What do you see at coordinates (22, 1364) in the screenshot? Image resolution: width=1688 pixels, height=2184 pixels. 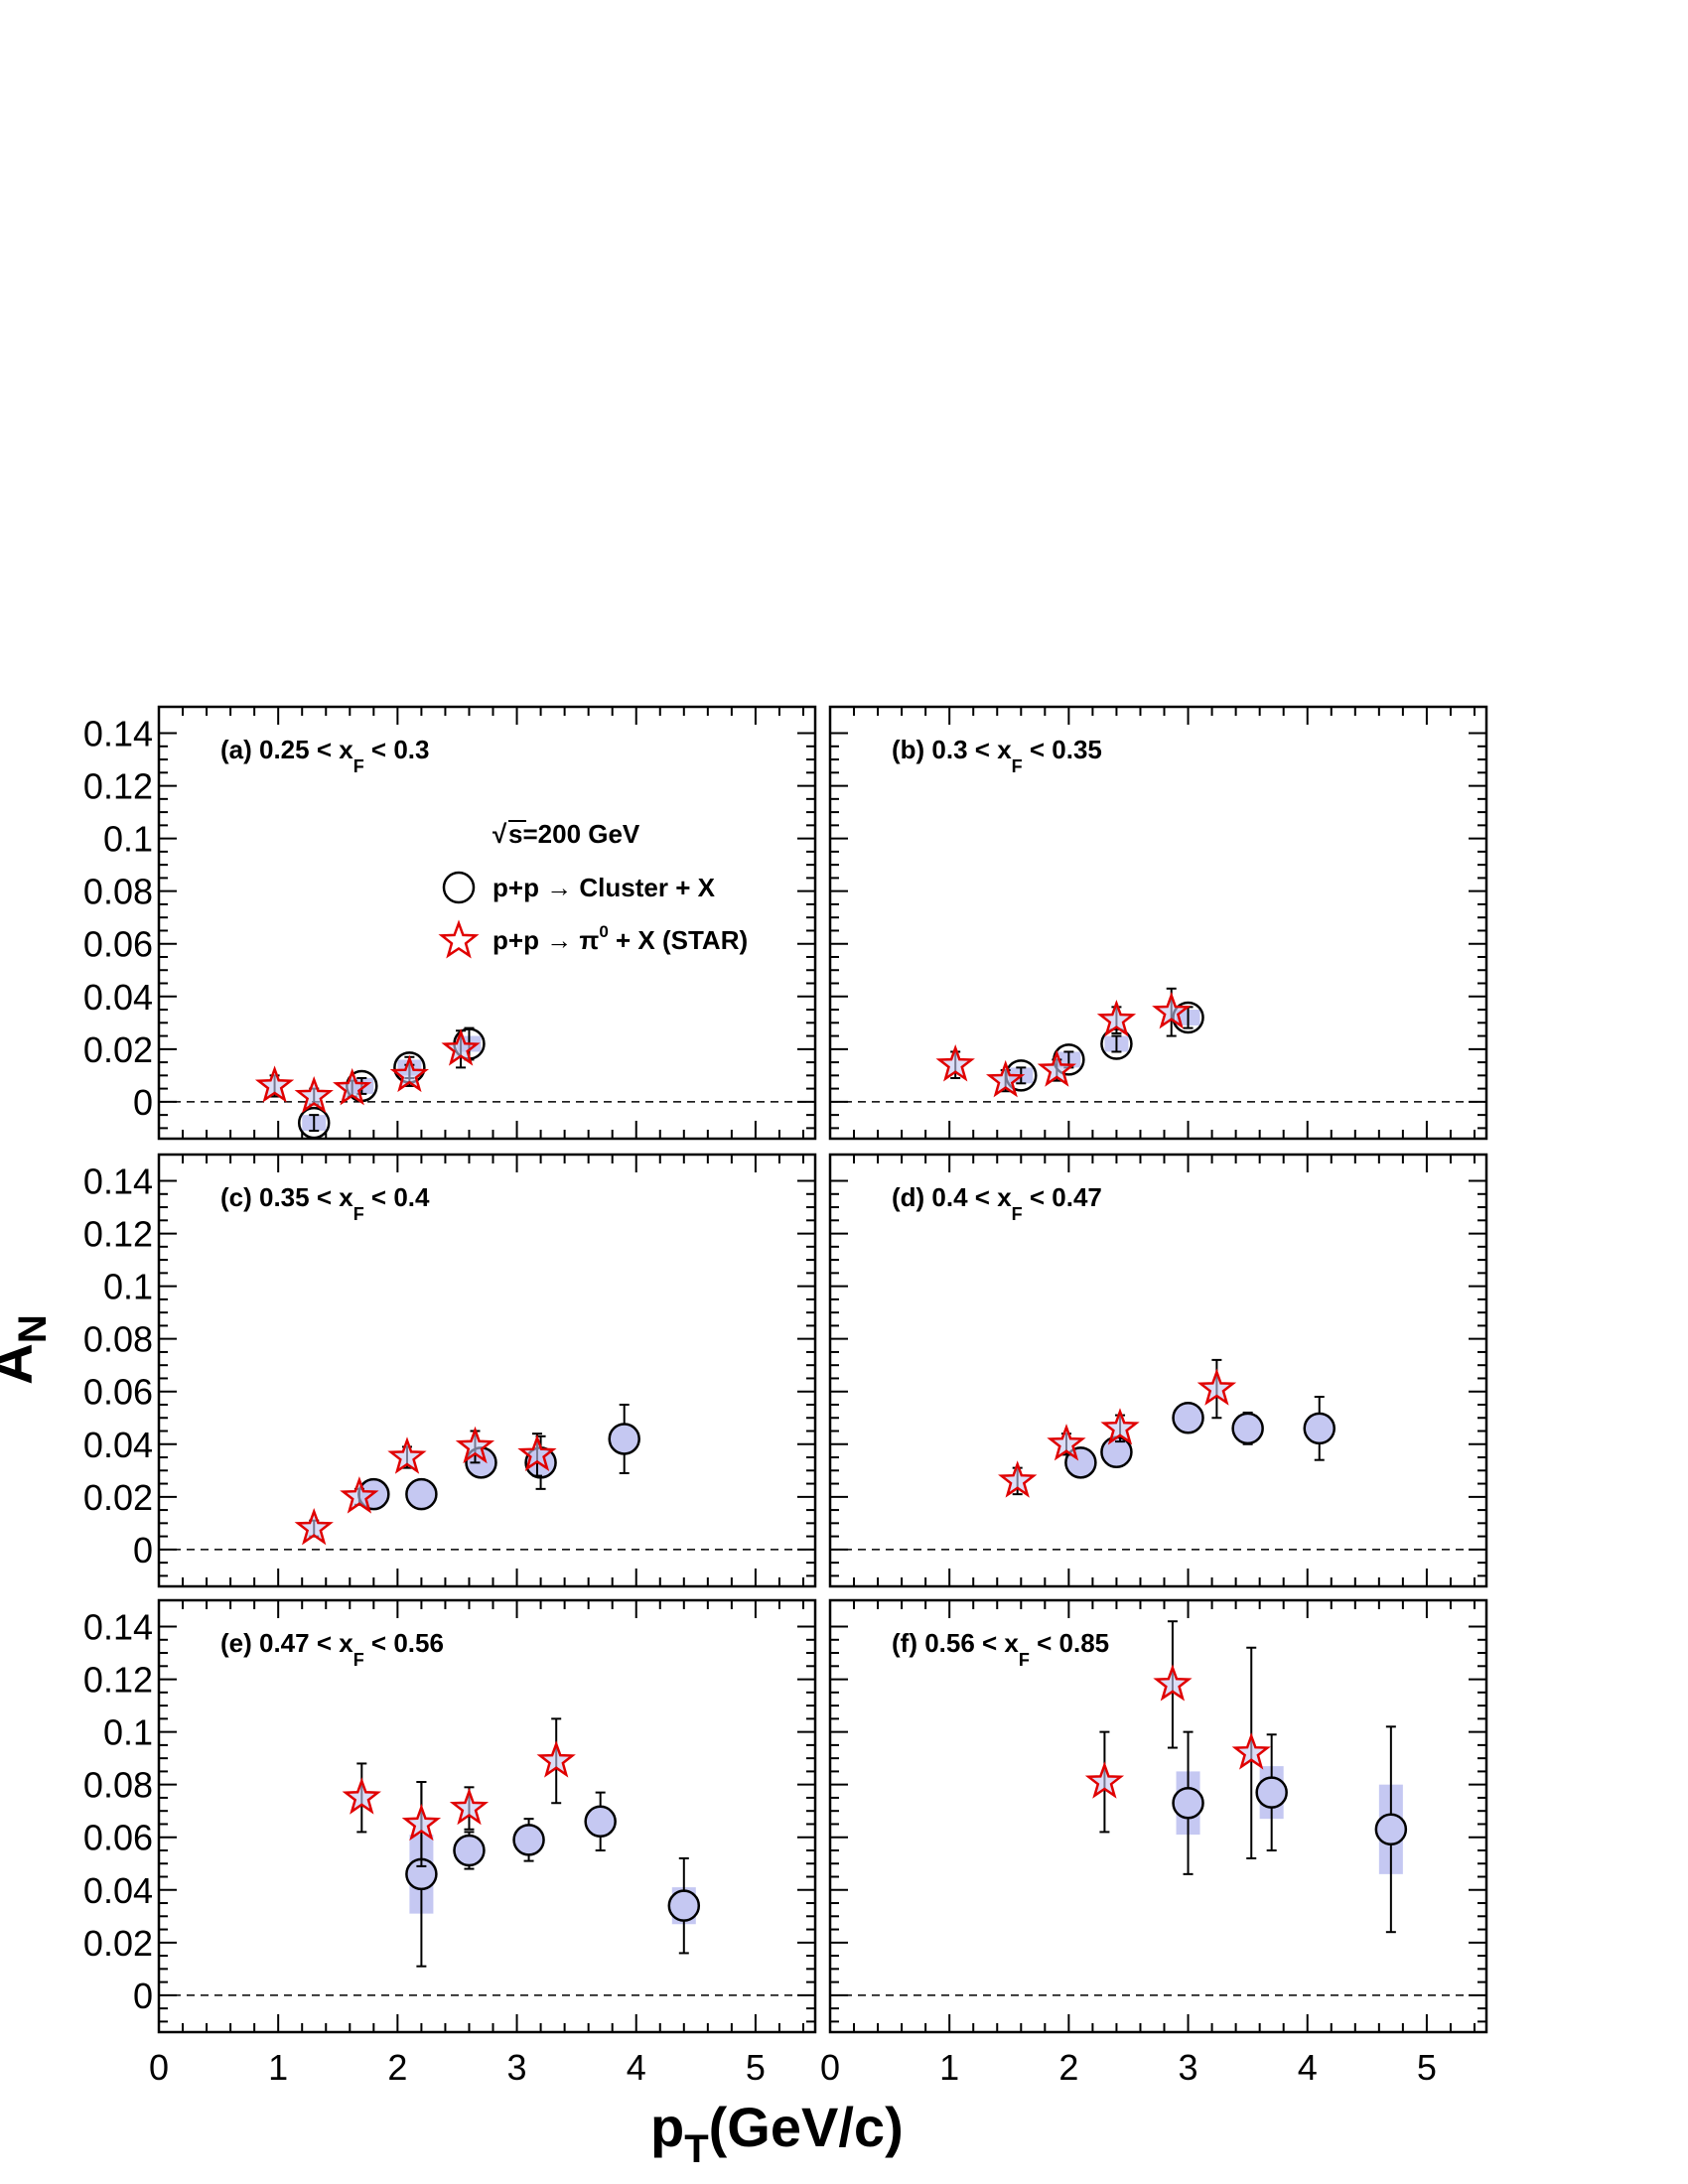 I see `y-axis-title-main: A` at bounding box center [22, 1364].